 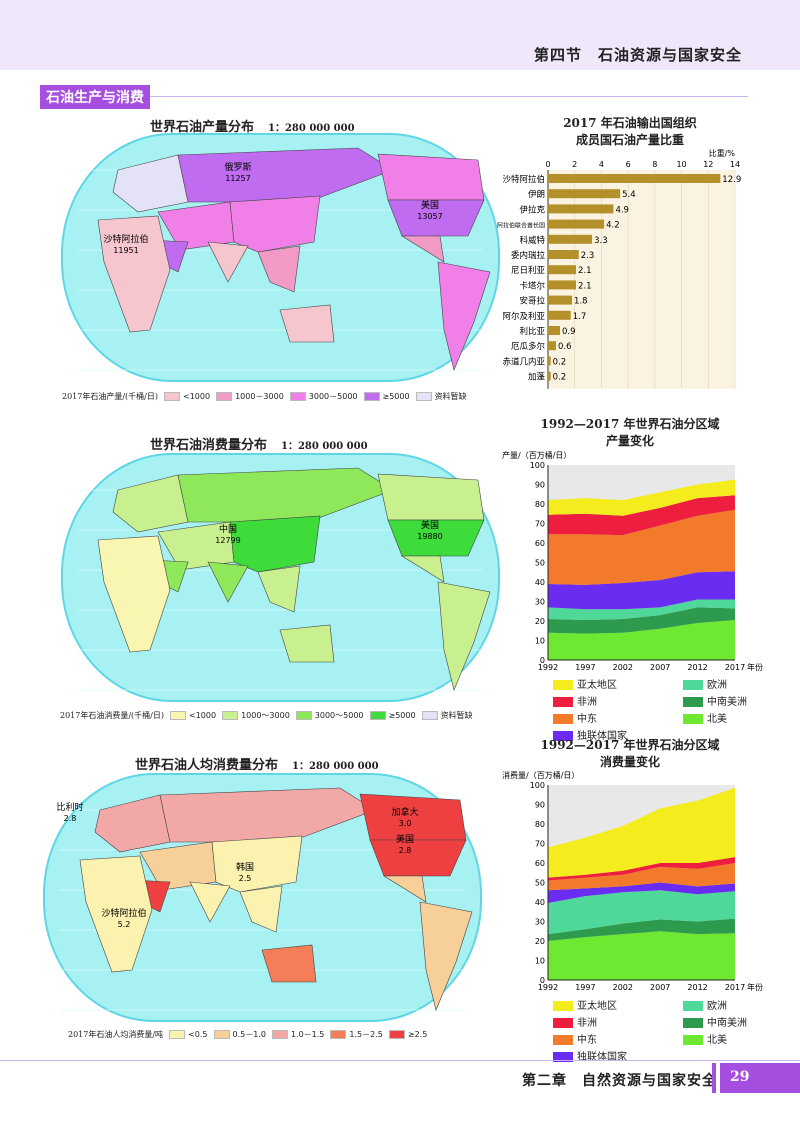 I want to click on legend-item: 中东, so click(x=618, y=1038).